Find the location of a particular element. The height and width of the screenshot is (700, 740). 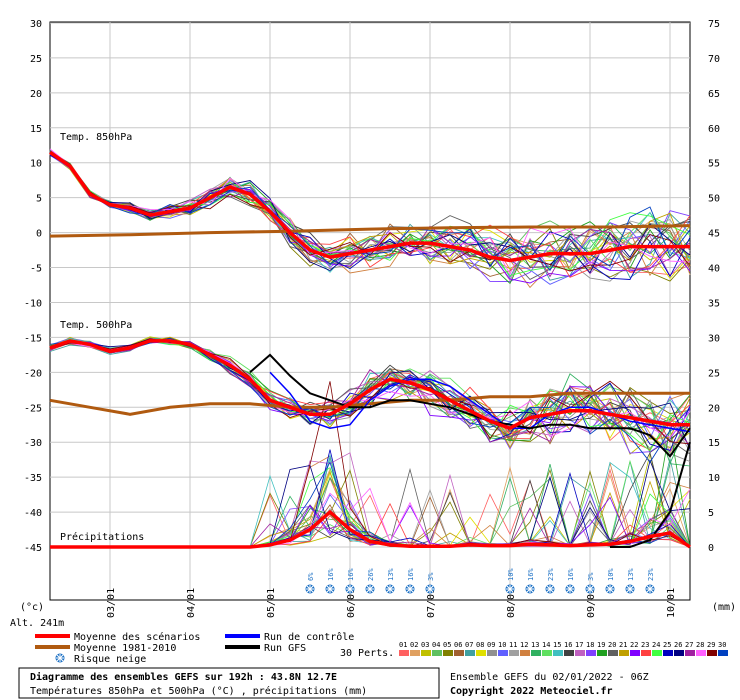

right-tick-label: 10 is located at coordinates (714, 478).